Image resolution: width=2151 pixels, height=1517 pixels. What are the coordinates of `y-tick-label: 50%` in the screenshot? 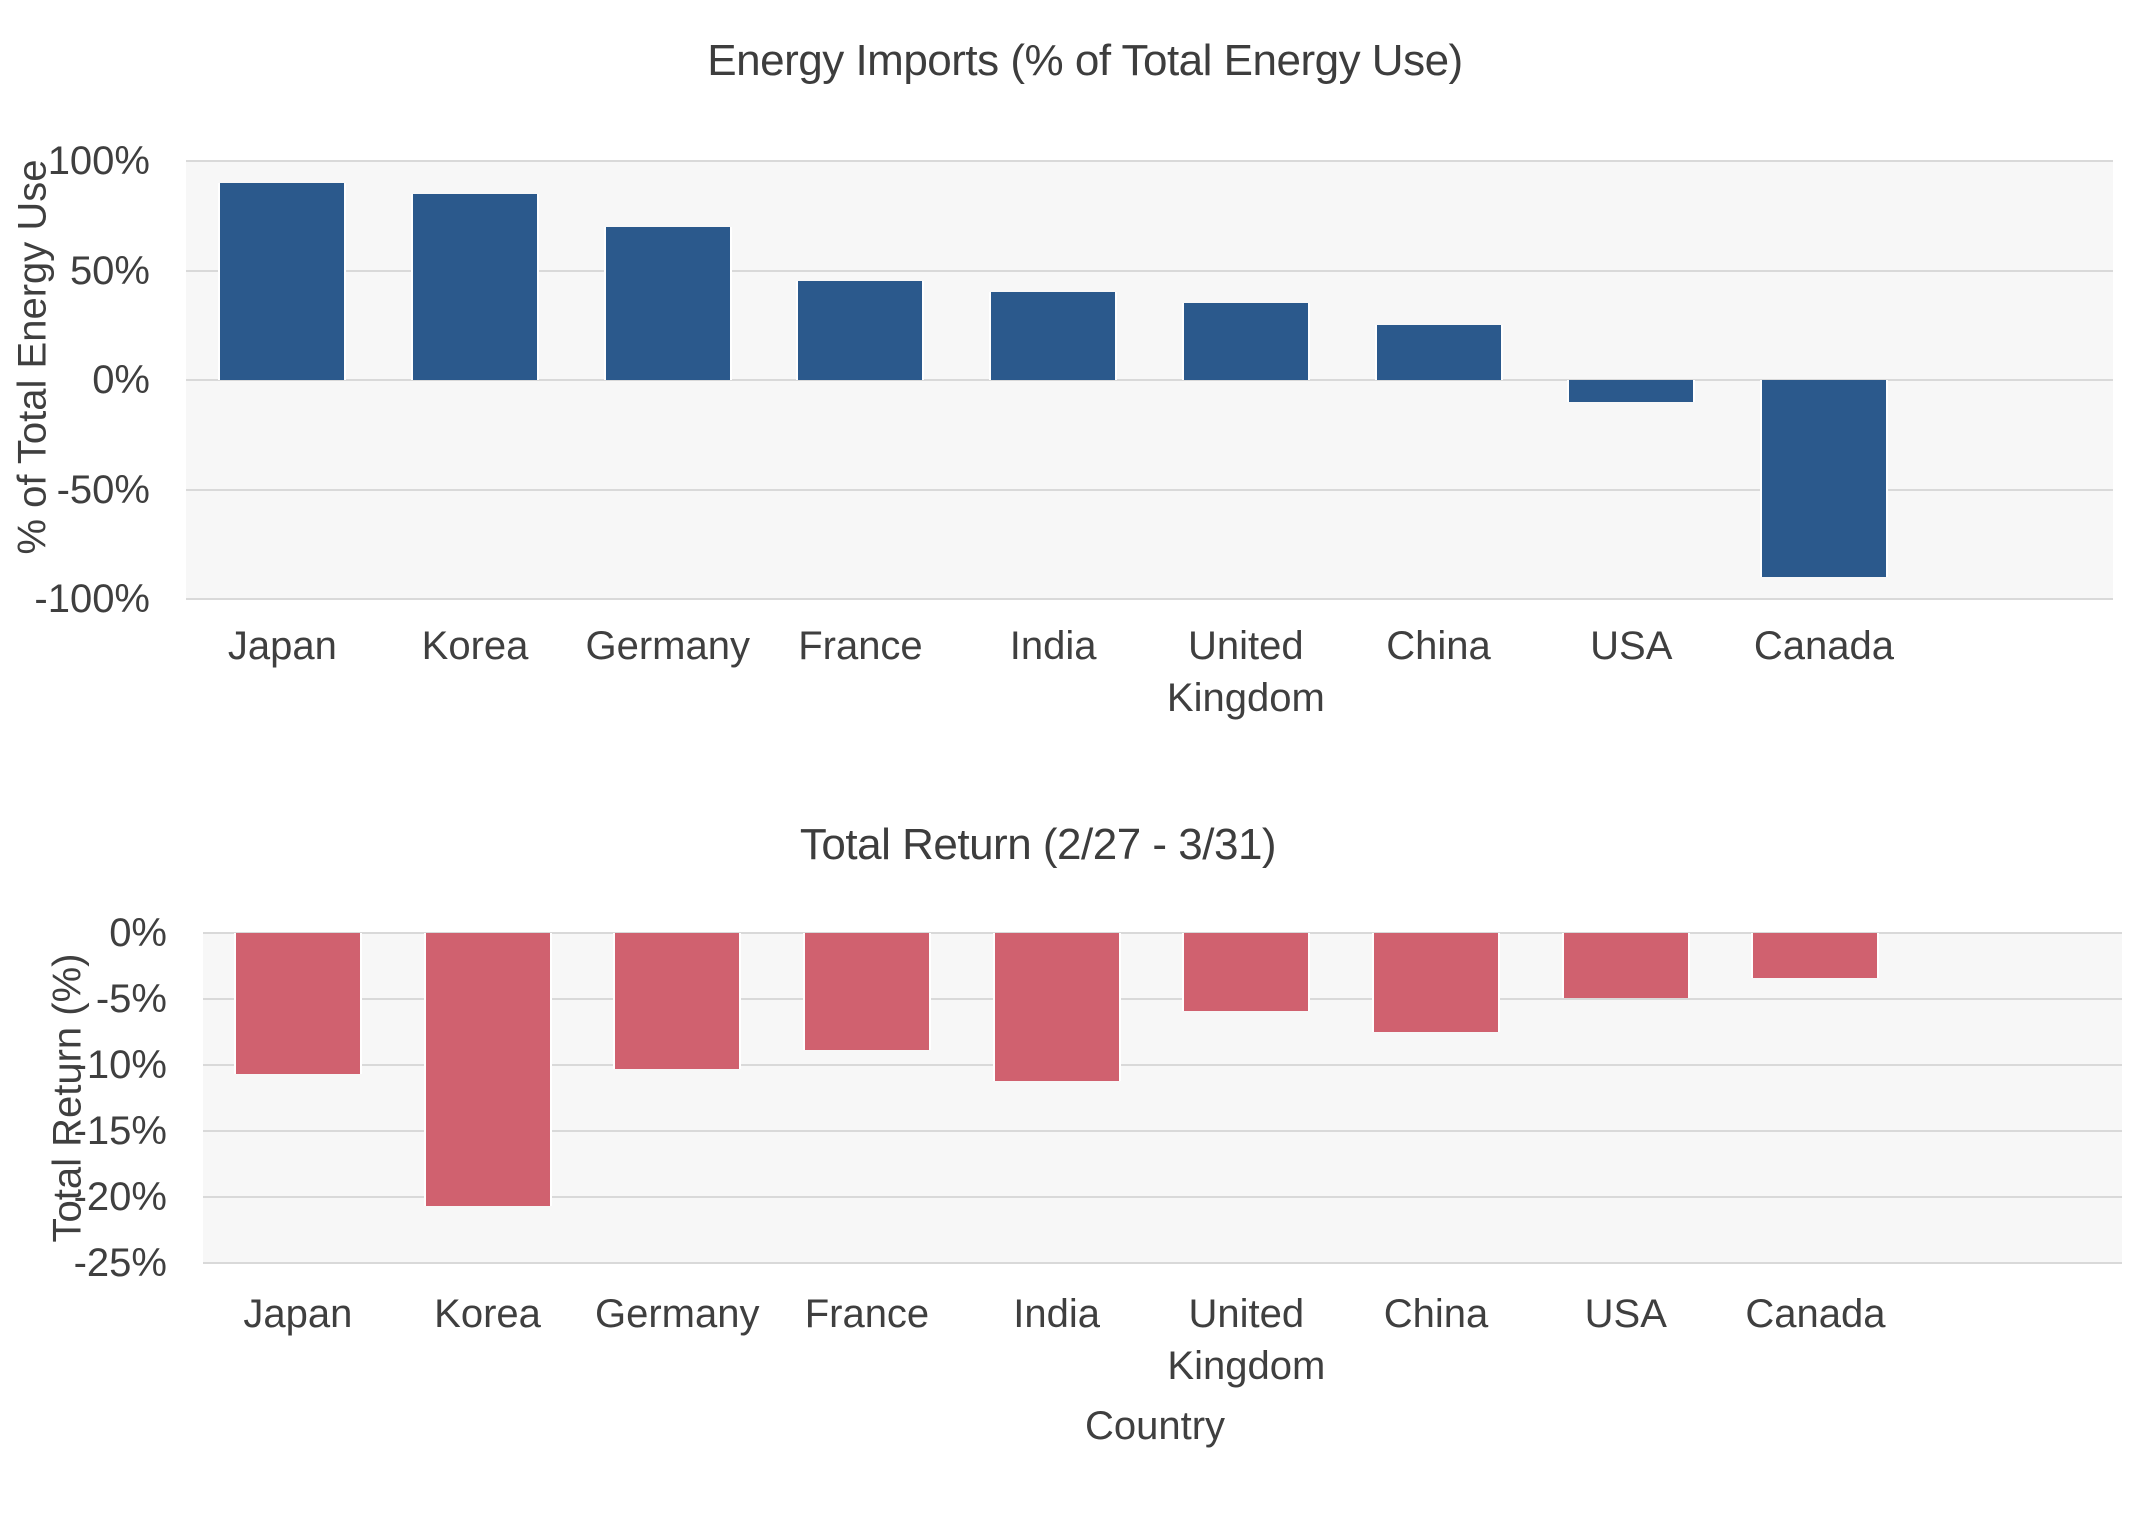 It's located at (109, 270).